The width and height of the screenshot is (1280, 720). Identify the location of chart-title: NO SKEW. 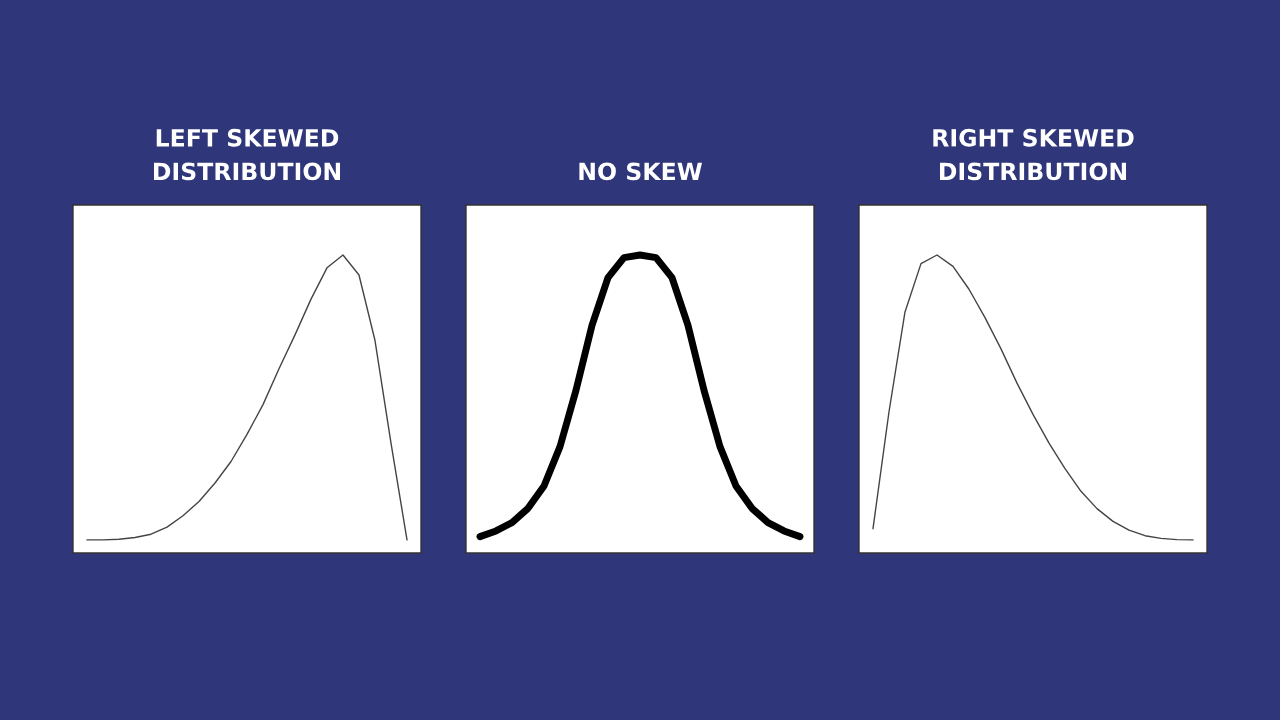
(641, 171).